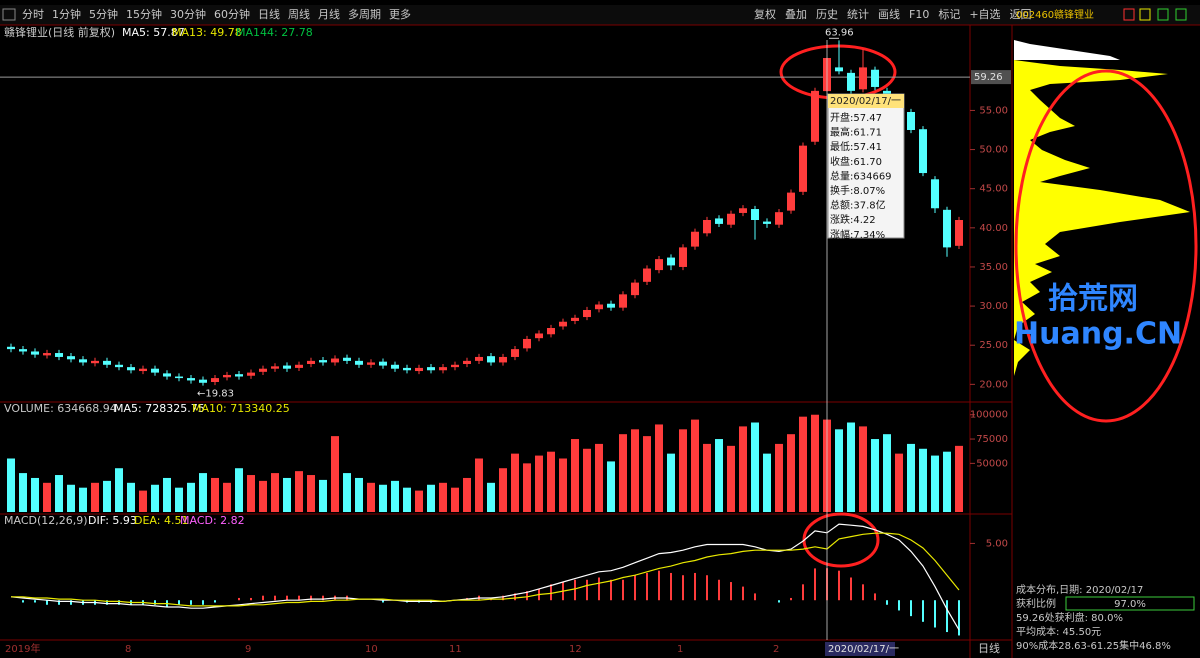 This screenshot has width=1200, height=658. Describe the element at coordinates (993, 110) in the screenshot. I see `y-tick-label: 55.00` at that location.